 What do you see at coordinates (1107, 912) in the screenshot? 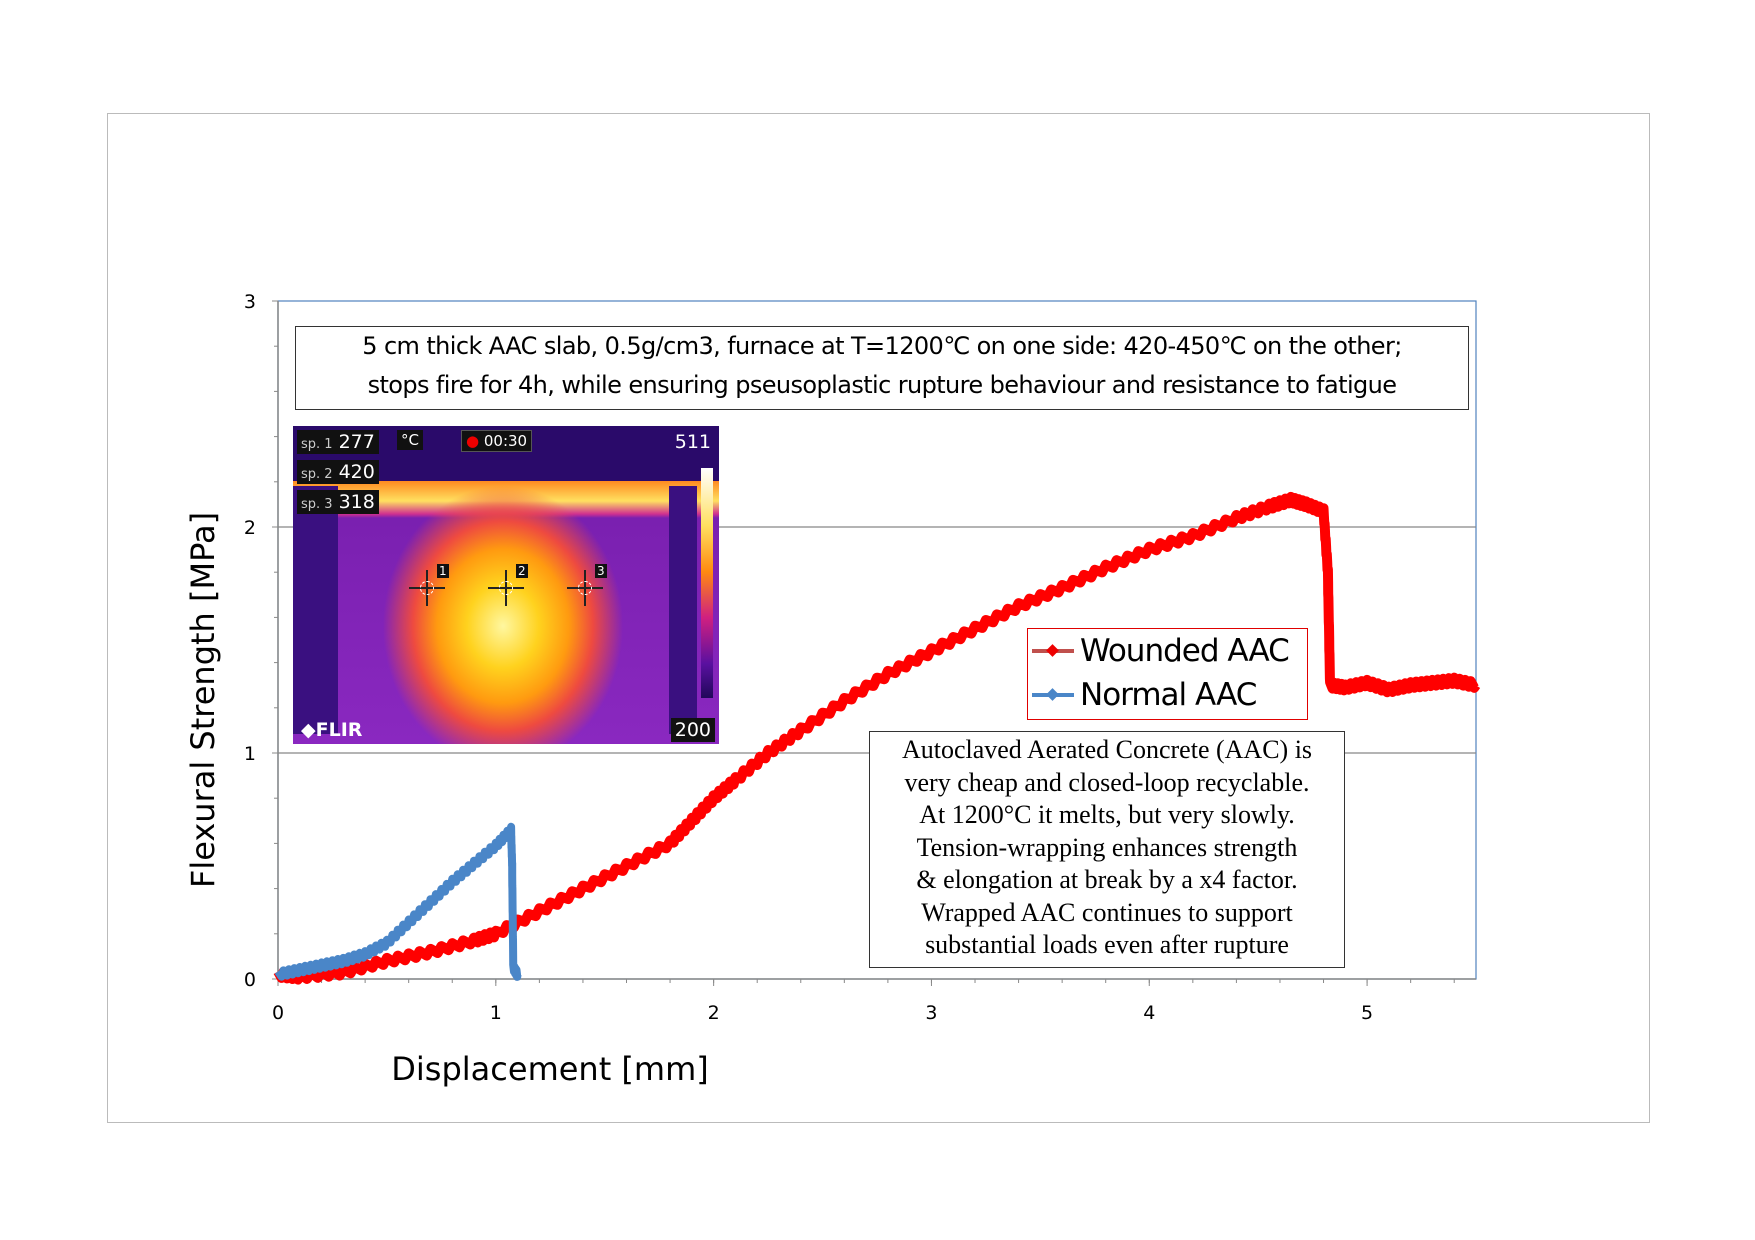
I see `note-line: Wrapped AAC continues to support` at bounding box center [1107, 912].